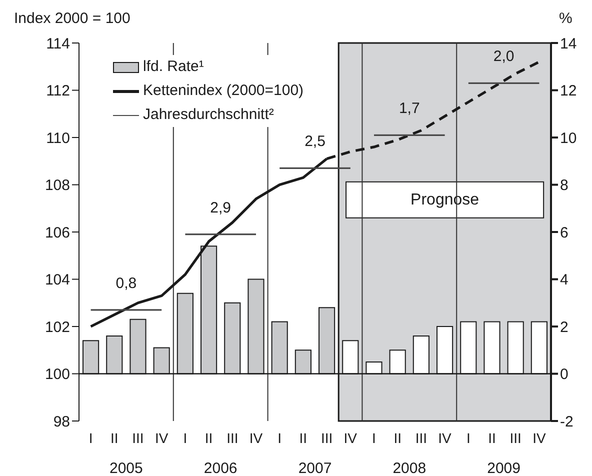  I want to click on text: 2008, so click(409, 468).